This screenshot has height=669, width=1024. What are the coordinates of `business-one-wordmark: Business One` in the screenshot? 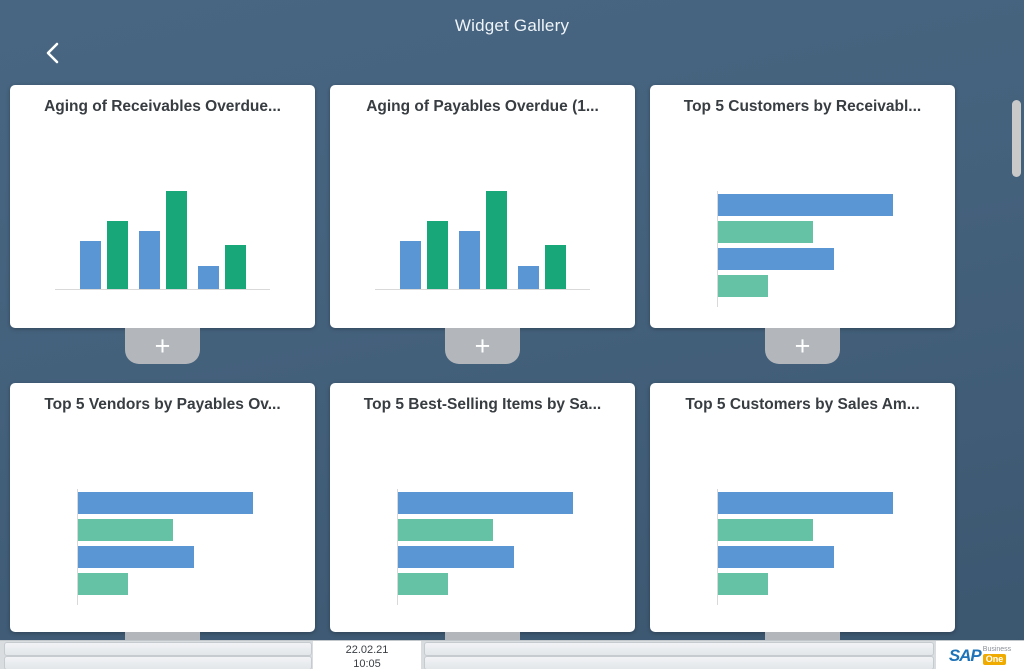 It's located at (997, 655).